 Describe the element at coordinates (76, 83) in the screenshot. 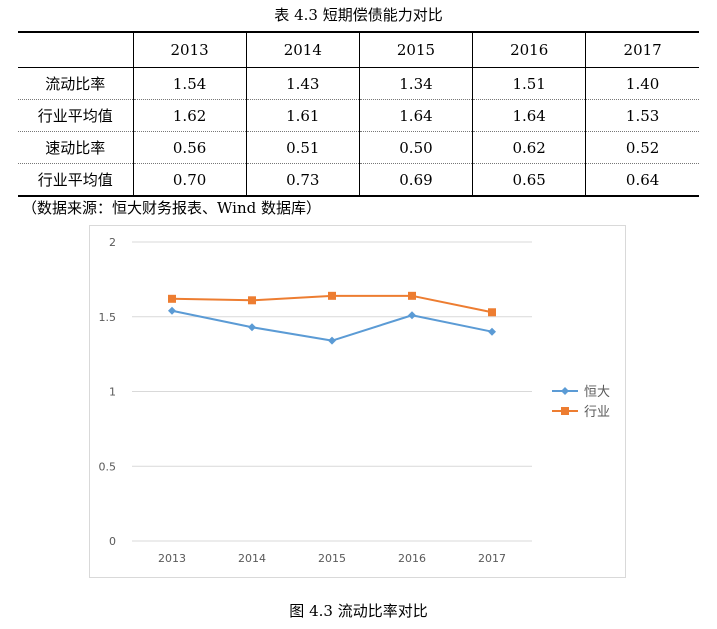

I see `row-label: 流动比率` at that location.